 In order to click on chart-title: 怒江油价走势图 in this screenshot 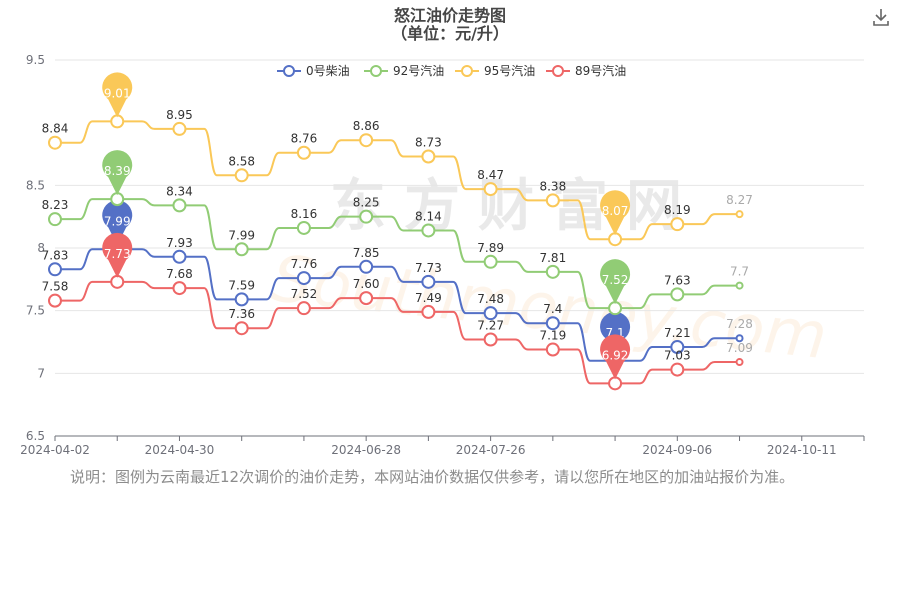, I will do `click(450, 15)`.